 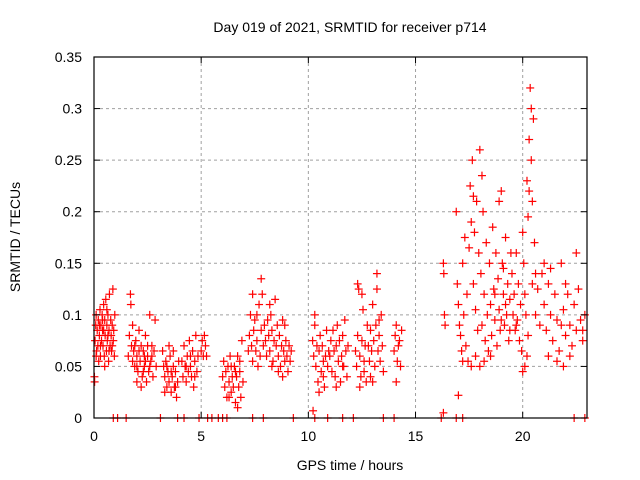 I want to click on y-tick-label: 0.25, so click(x=68, y=160).